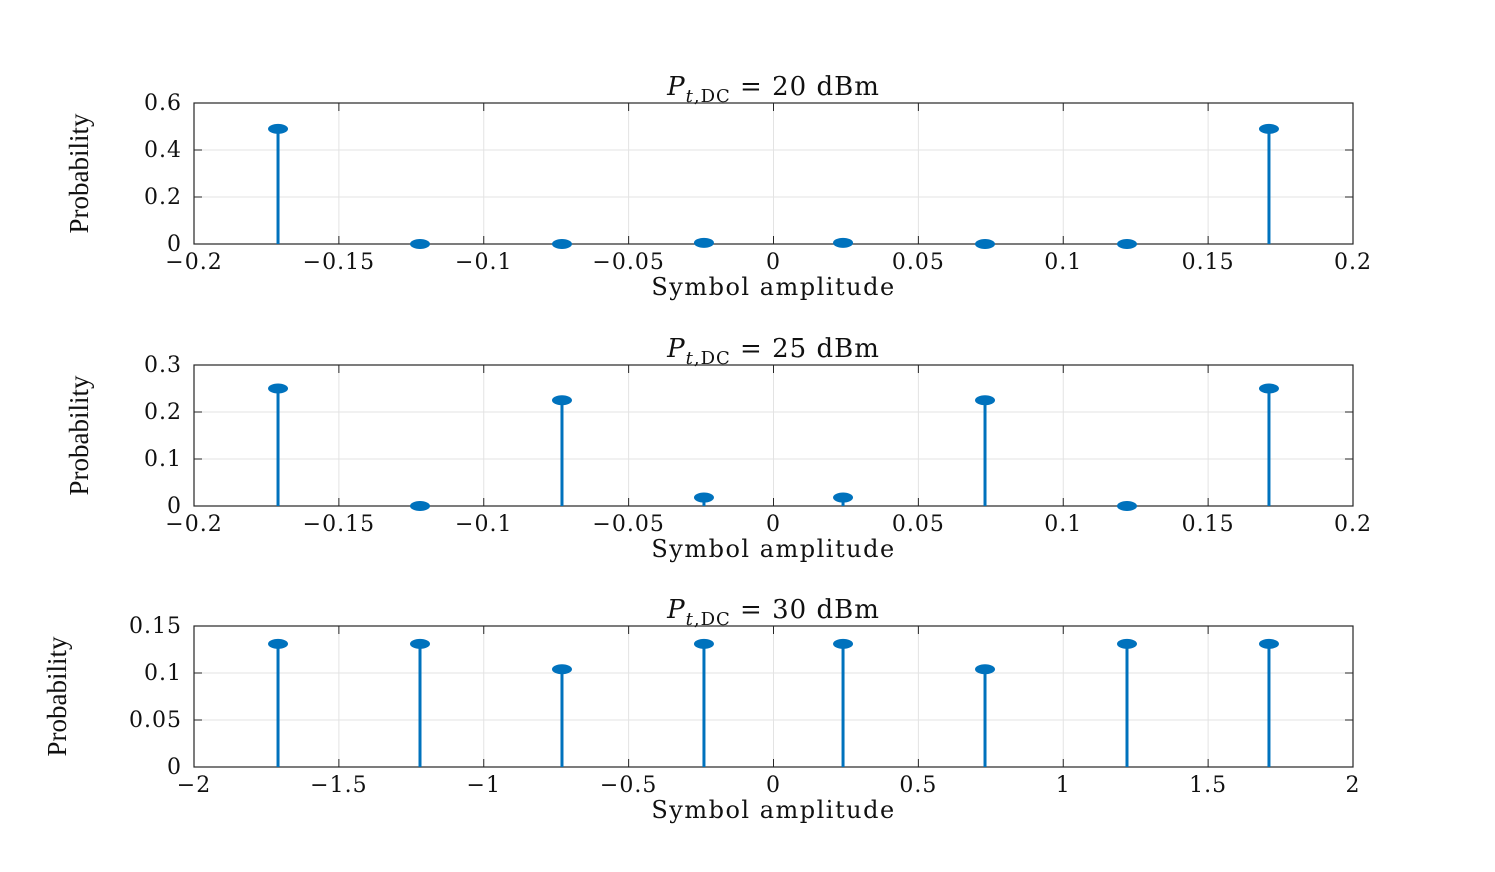  I want to click on title-value: = 25 dBm, so click(805, 349).